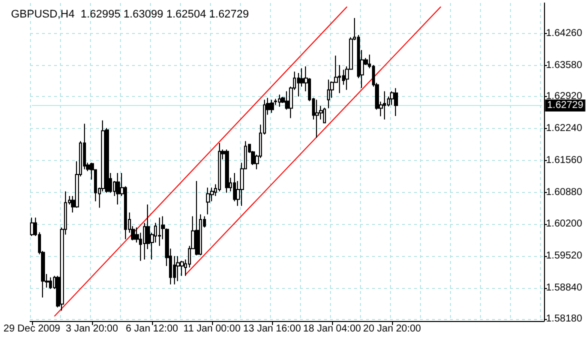 The image size is (586, 340). I want to click on y-tick-label: 1.59520, so click(564, 256).